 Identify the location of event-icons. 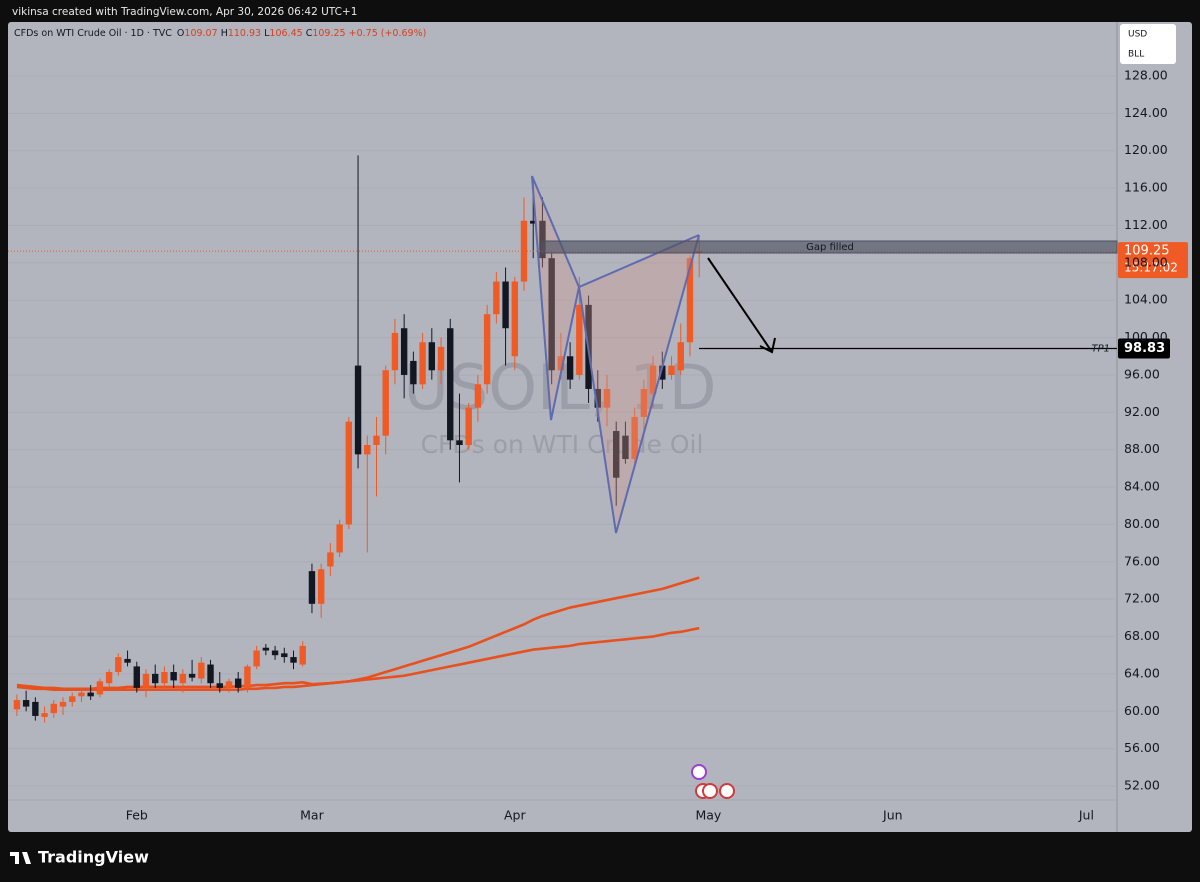
(713, 781).